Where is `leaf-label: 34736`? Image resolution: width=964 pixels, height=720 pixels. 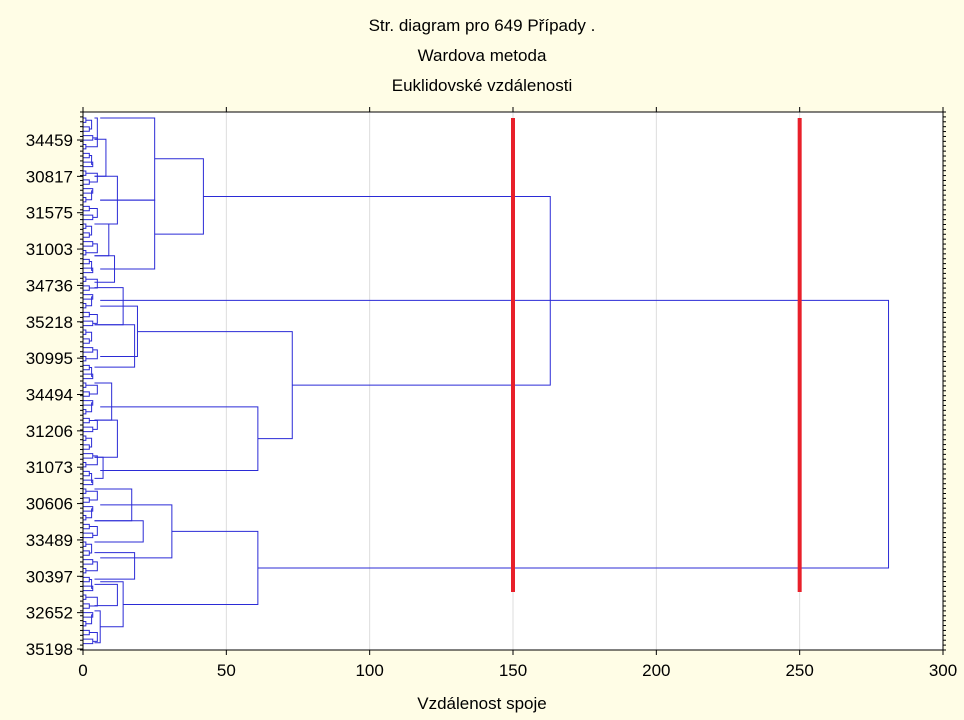 leaf-label: 34736 is located at coordinates (49, 285).